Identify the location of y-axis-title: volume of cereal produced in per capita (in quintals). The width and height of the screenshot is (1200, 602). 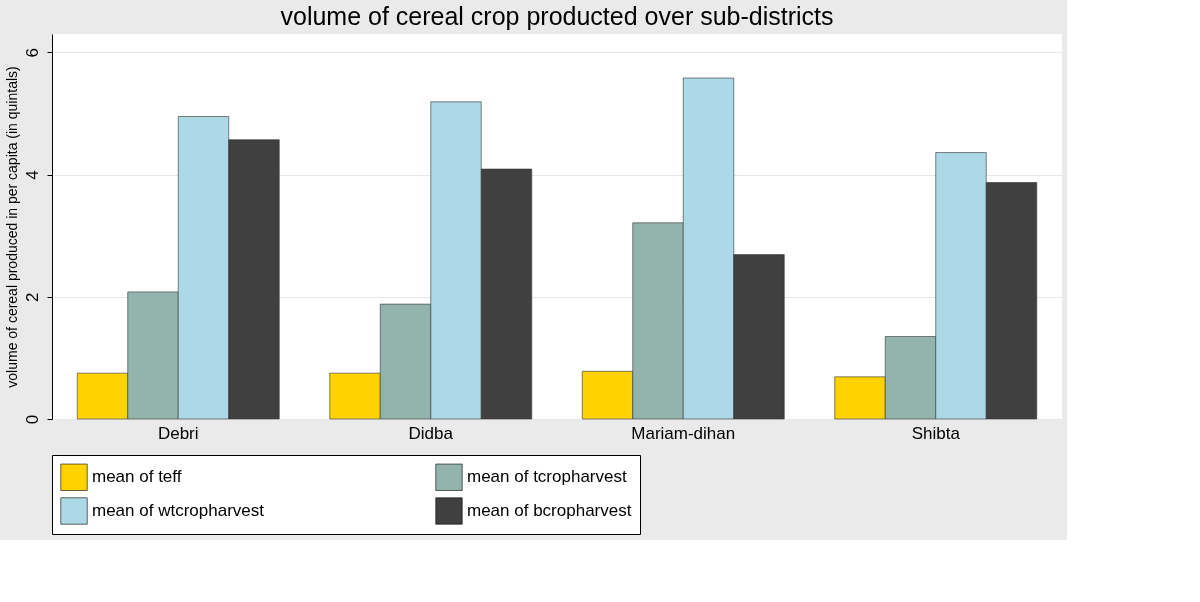
(11, 227).